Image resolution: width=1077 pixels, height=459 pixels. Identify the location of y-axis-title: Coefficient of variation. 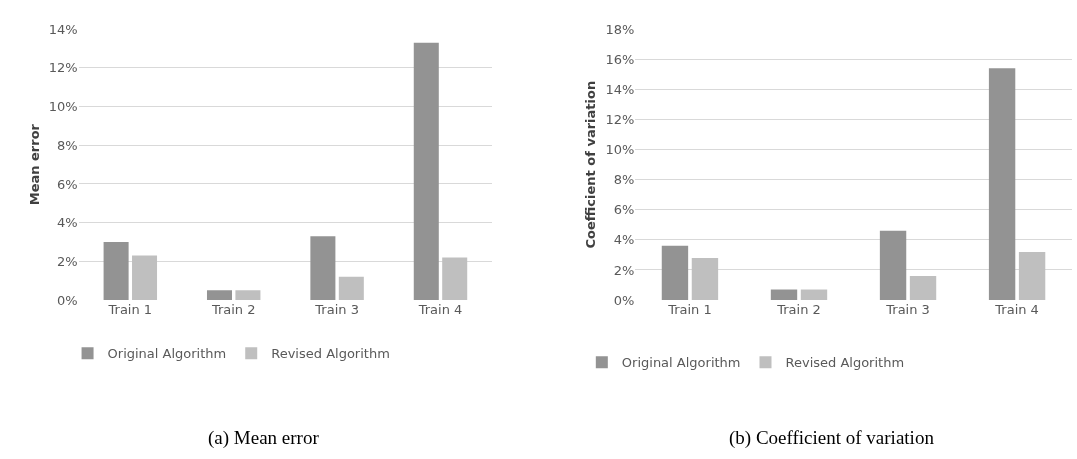
(591, 164).